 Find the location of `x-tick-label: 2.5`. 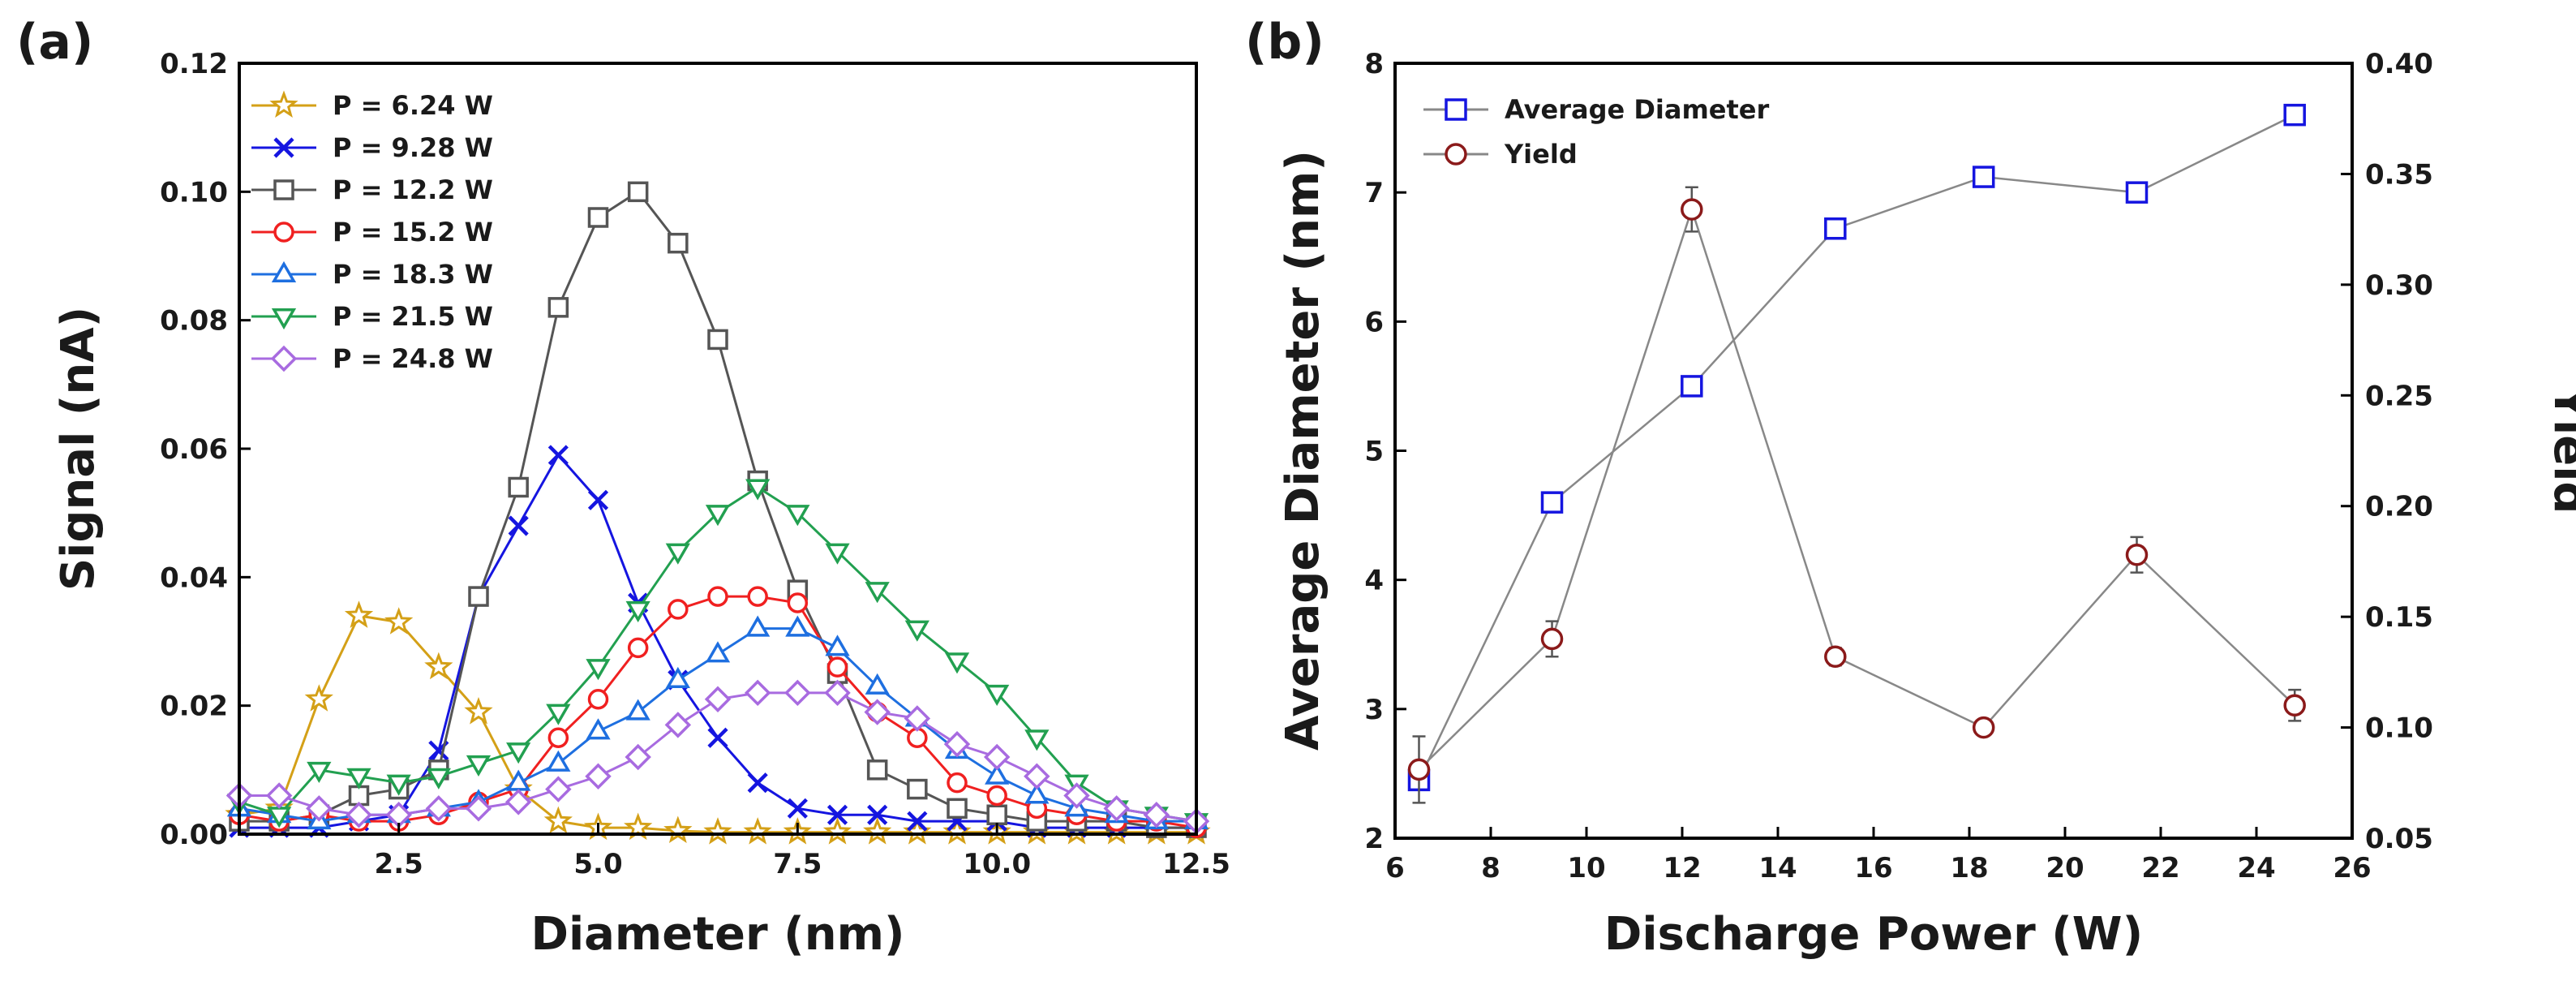

x-tick-label: 2.5 is located at coordinates (399, 864).